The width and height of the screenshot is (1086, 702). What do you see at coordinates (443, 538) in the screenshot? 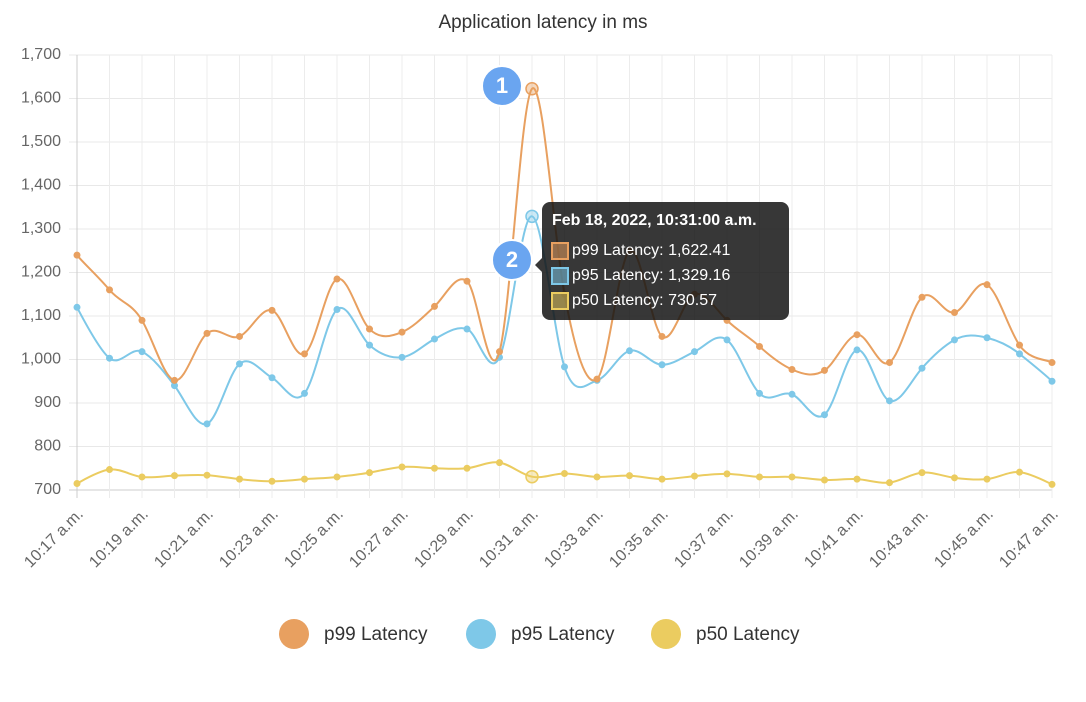
I see `x-tick-label: 10:29 a.m.` at bounding box center [443, 538].